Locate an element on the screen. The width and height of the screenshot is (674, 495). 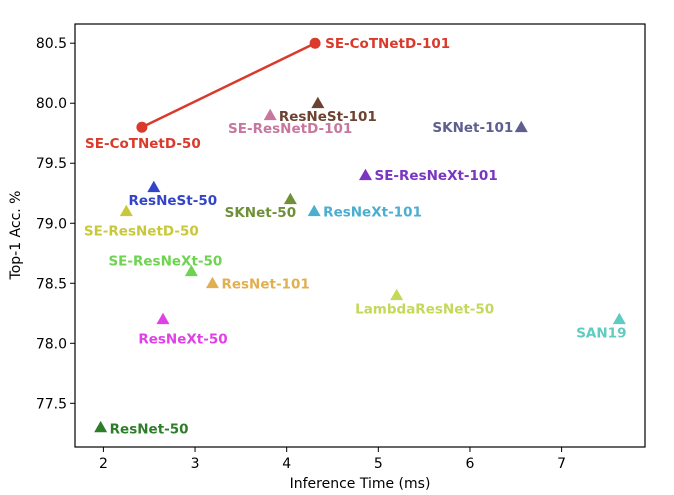
point-label: SE-ResNetD-50 is located at coordinates (141, 231).